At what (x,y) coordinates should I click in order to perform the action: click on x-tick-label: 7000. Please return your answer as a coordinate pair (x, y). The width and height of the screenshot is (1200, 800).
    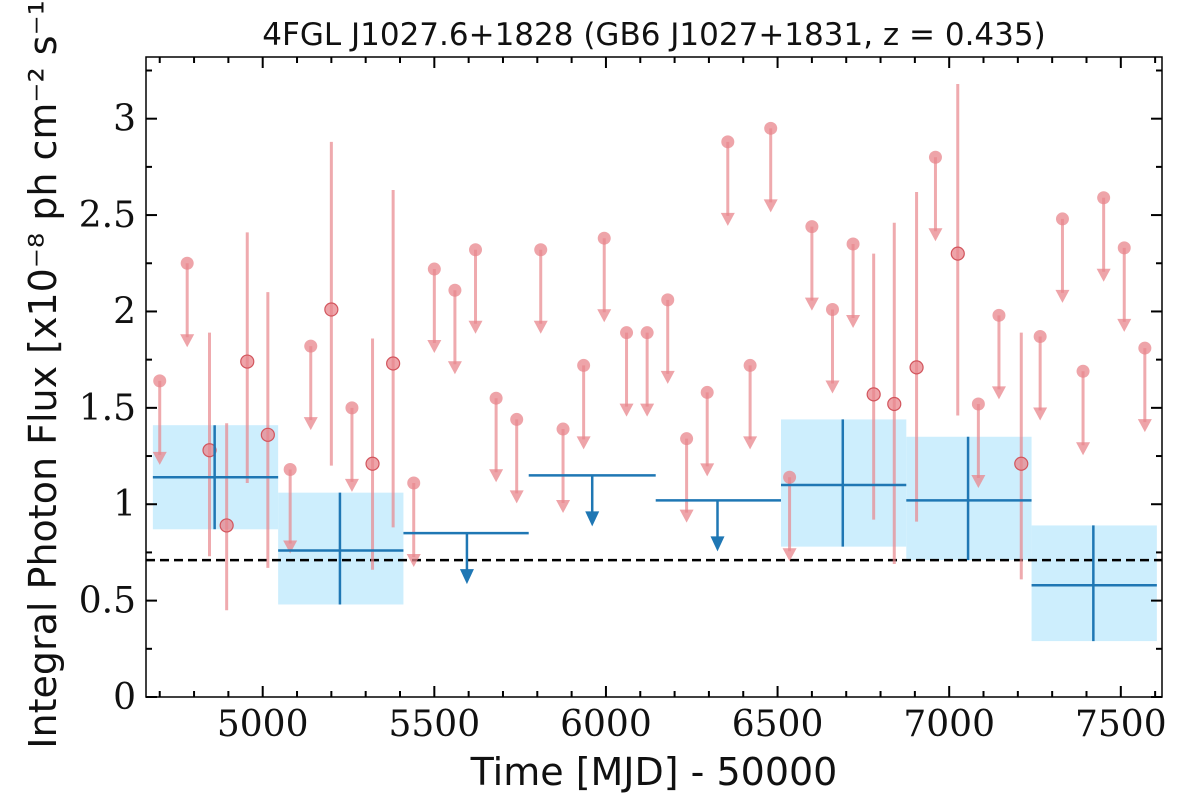
    Looking at the image, I should click on (949, 724).